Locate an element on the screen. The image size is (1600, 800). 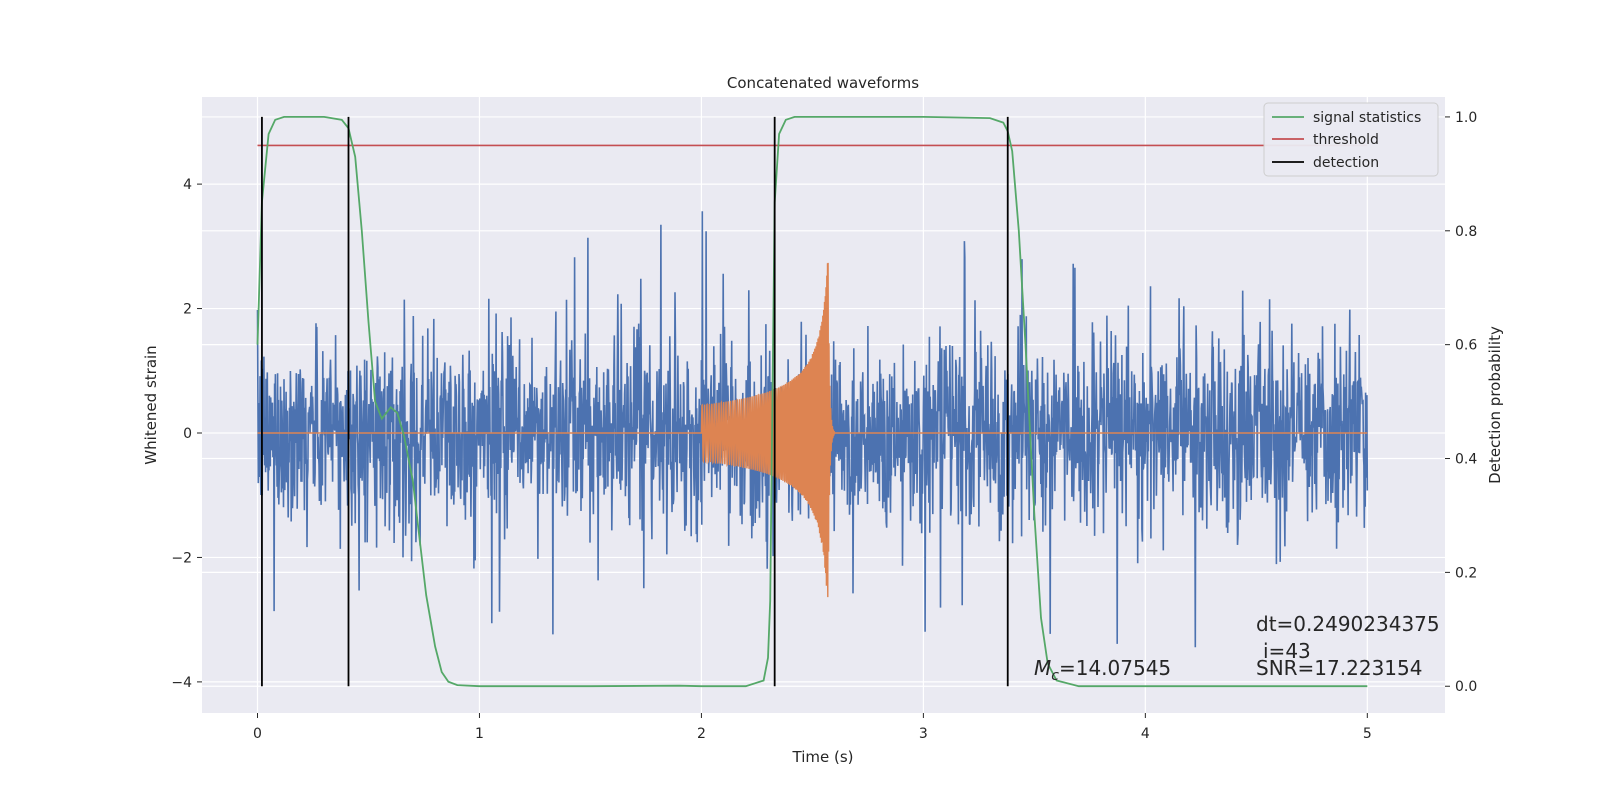
annotation-mc-value: =14.07545 is located at coordinates (1115, 668).